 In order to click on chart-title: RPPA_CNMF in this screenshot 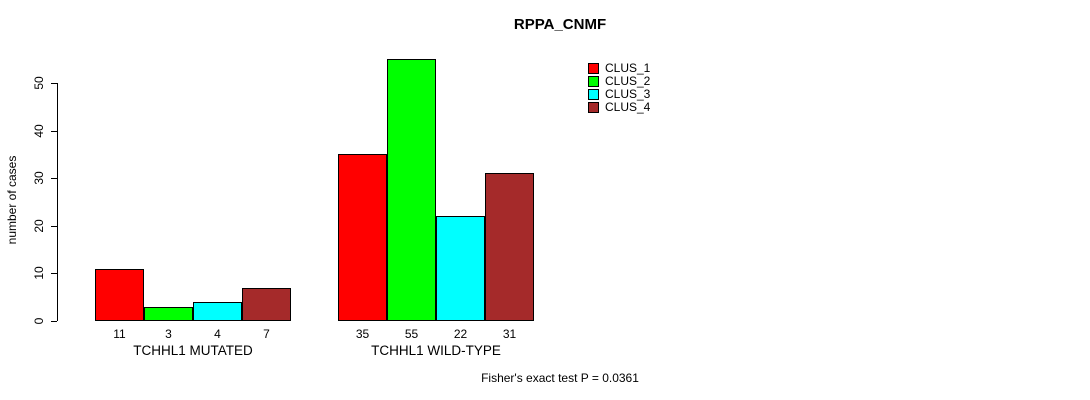, I will do `click(560, 24)`.